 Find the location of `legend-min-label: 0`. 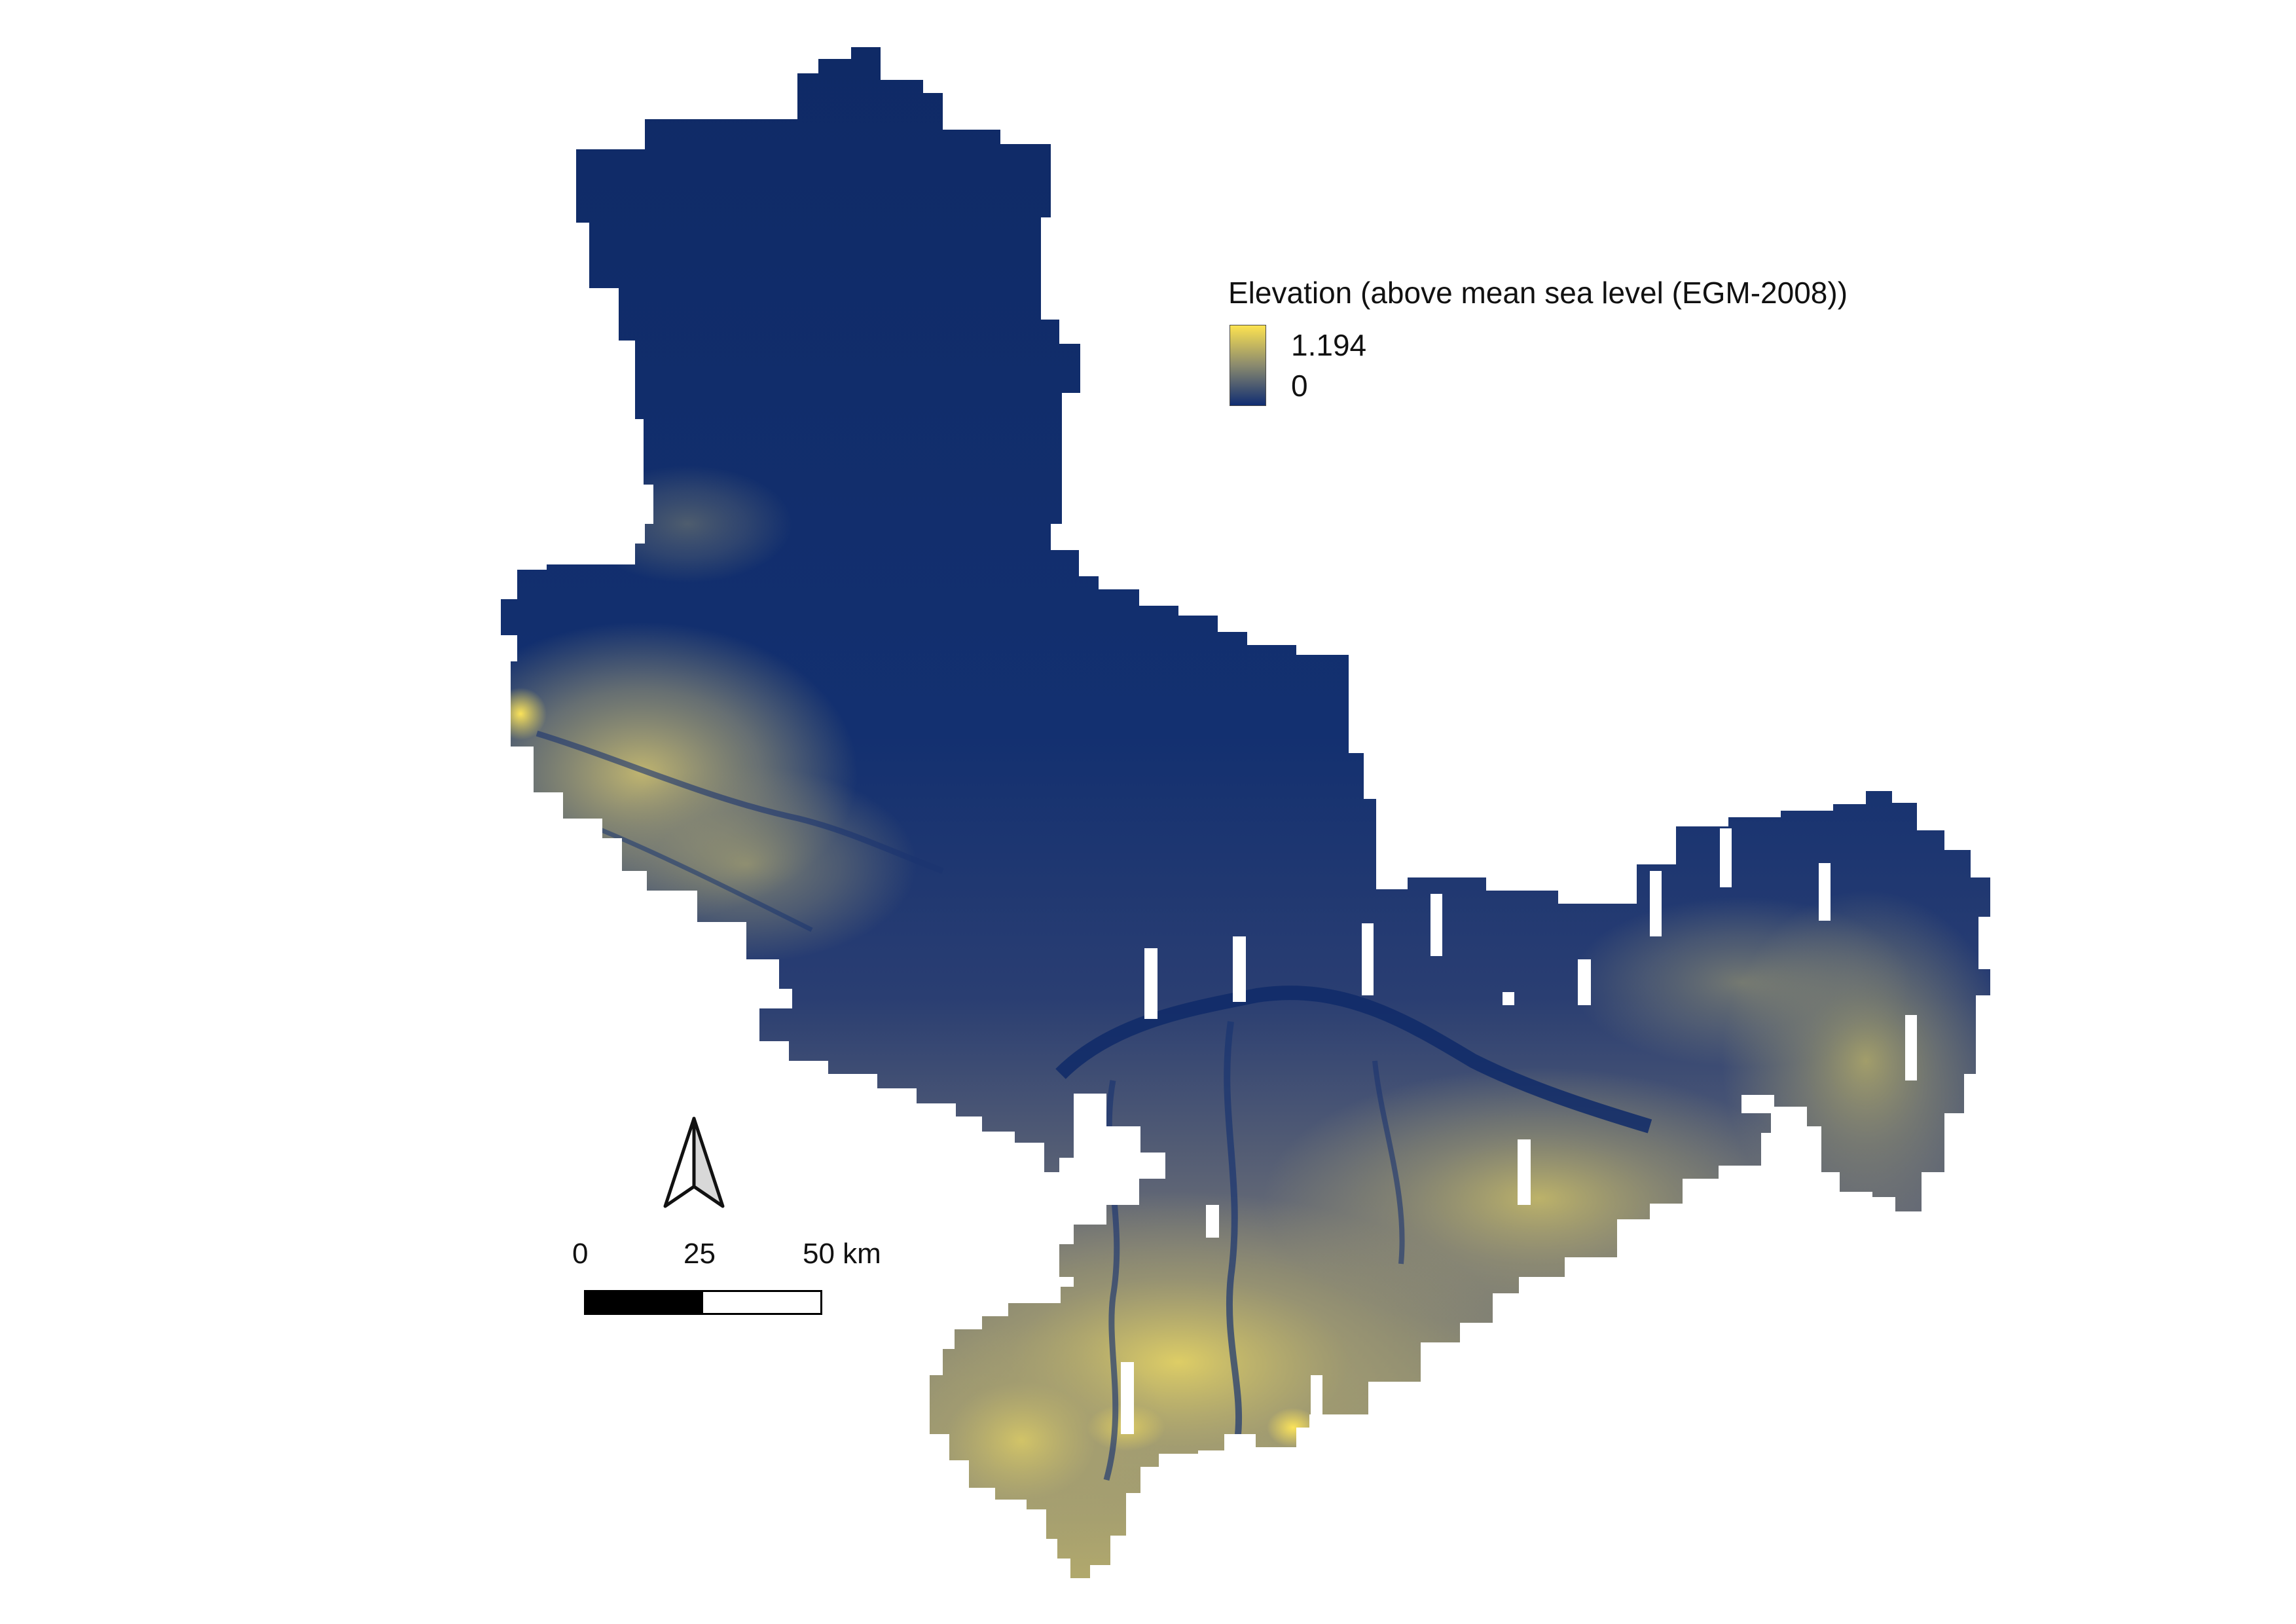

legend-min-label: 0 is located at coordinates (1299, 386).